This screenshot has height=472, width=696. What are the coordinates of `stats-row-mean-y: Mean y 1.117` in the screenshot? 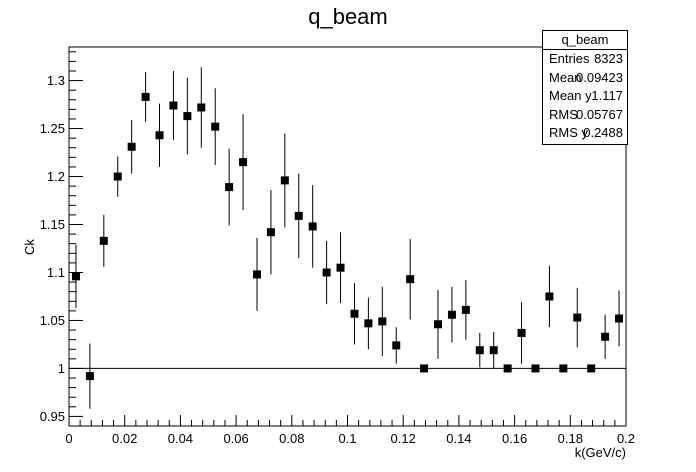 It's located at (585, 96).